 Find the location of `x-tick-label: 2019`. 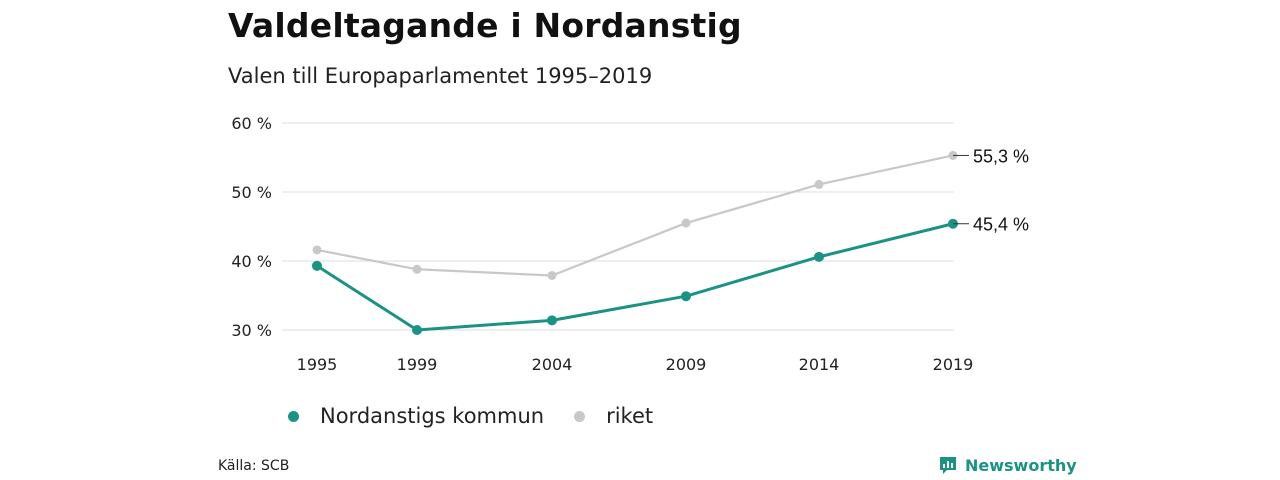

x-tick-label: 2019 is located at coordinates (953, 364).